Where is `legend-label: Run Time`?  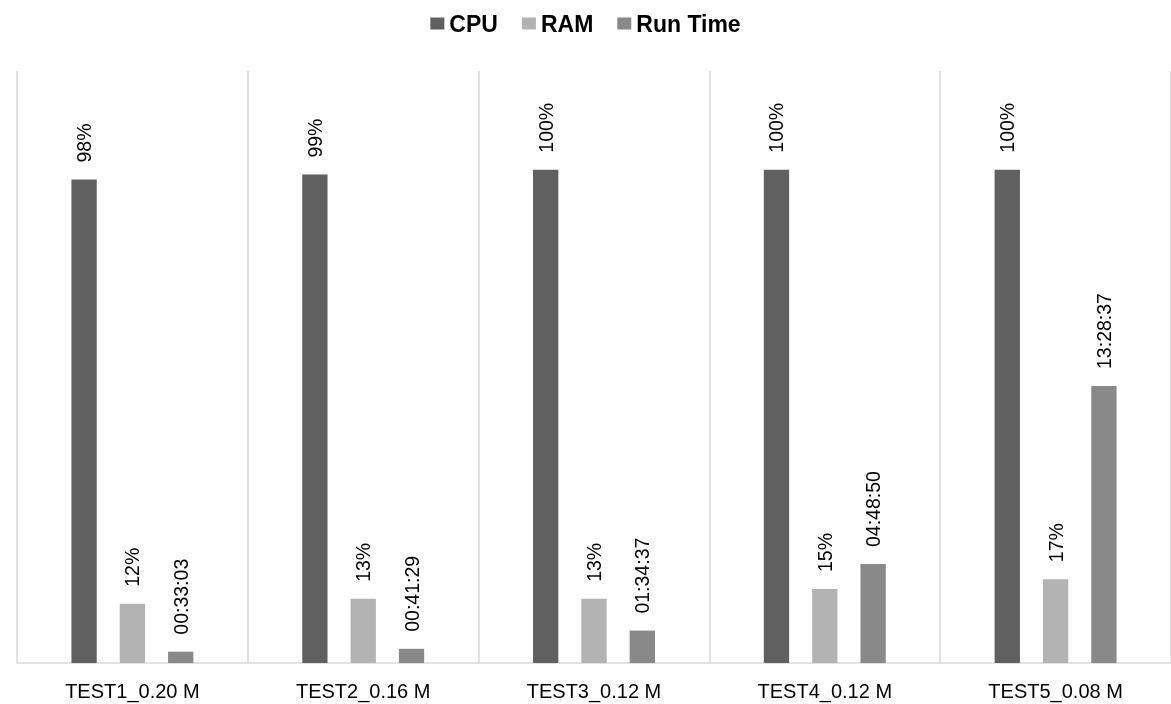 legend-label: Run Time is located at coordinates (688, 23).